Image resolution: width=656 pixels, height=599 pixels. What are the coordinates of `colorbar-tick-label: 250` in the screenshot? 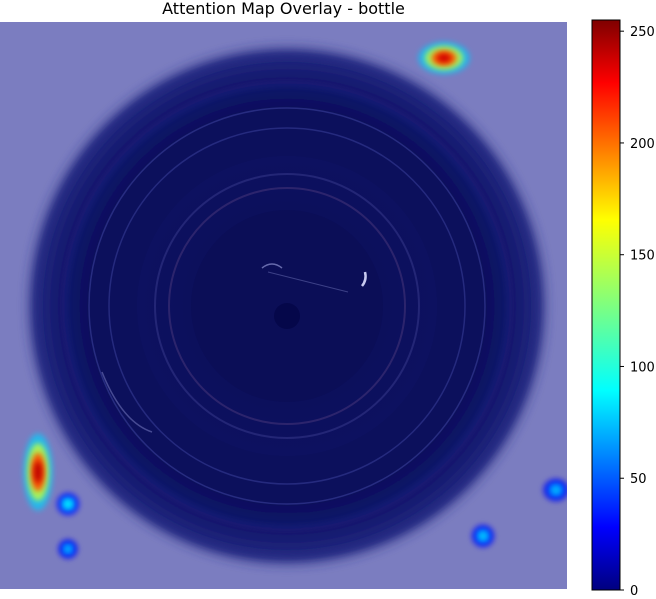 It's located at (642, 32).